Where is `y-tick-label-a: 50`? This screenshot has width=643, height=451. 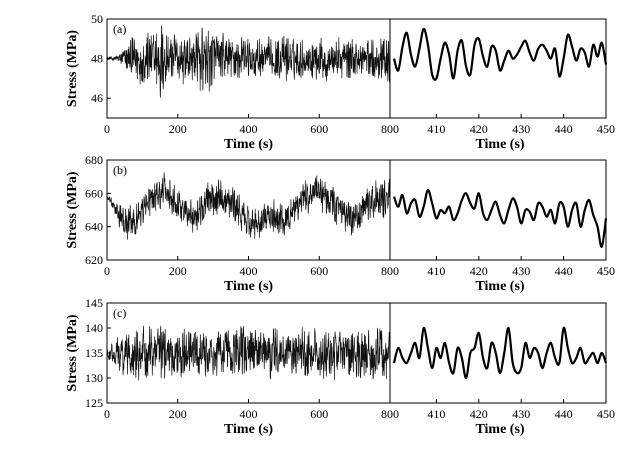 y-tick-label-a: 50 is located at coordinates (97, 19).